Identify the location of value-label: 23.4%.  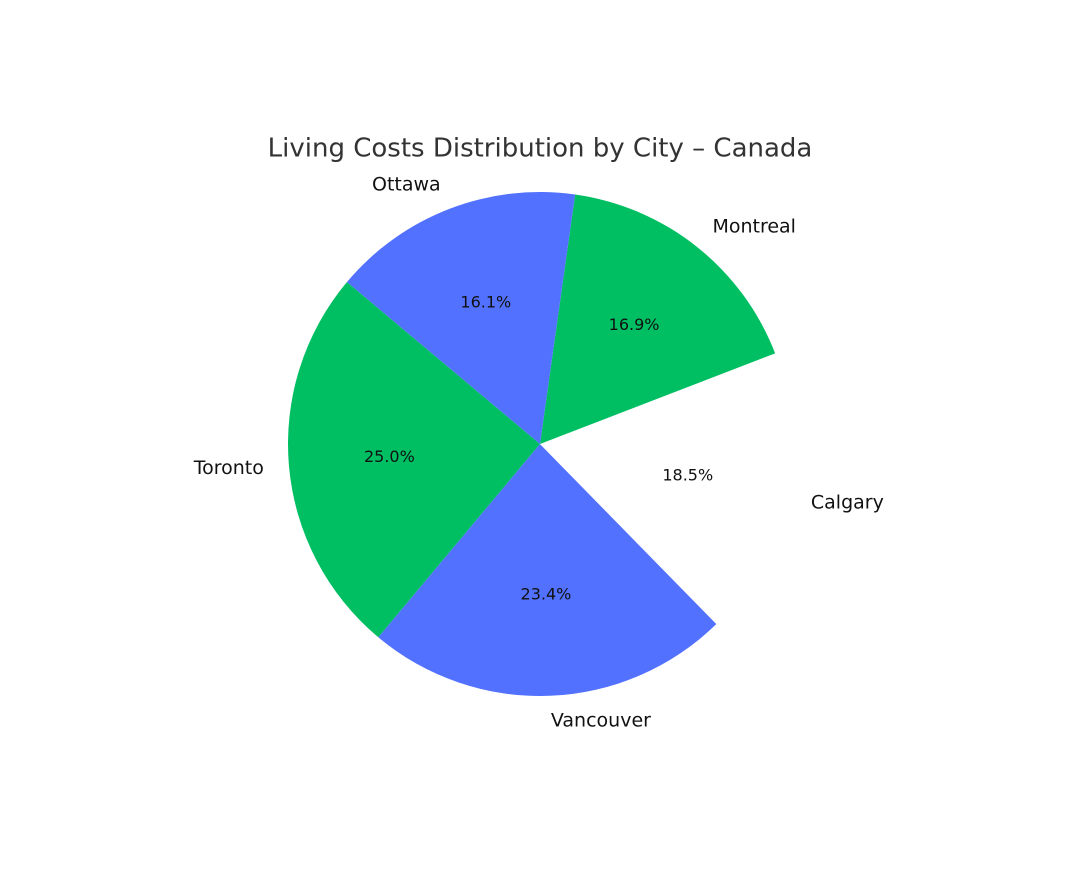
(546, 594).